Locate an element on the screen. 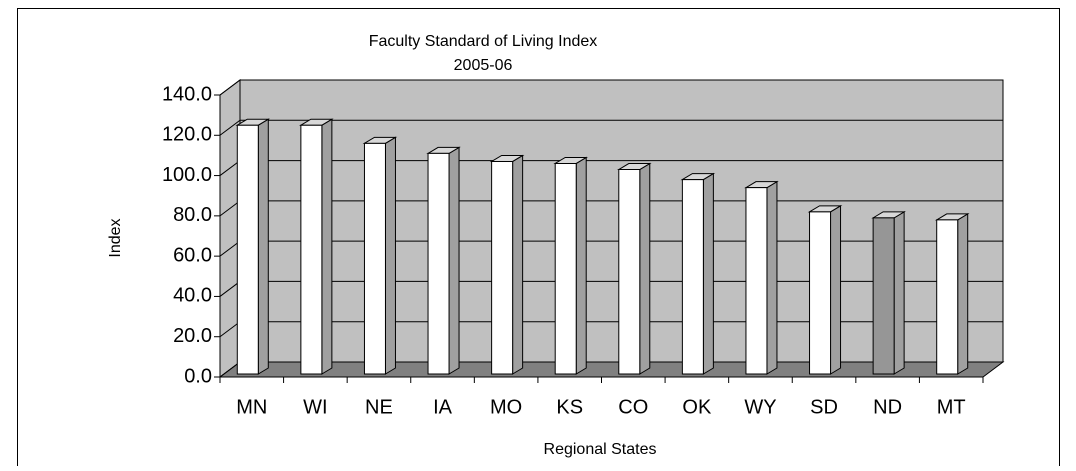 This screenshot has height=471, width=1076. x-tick-label: MT is located at coordinates (951, 407).